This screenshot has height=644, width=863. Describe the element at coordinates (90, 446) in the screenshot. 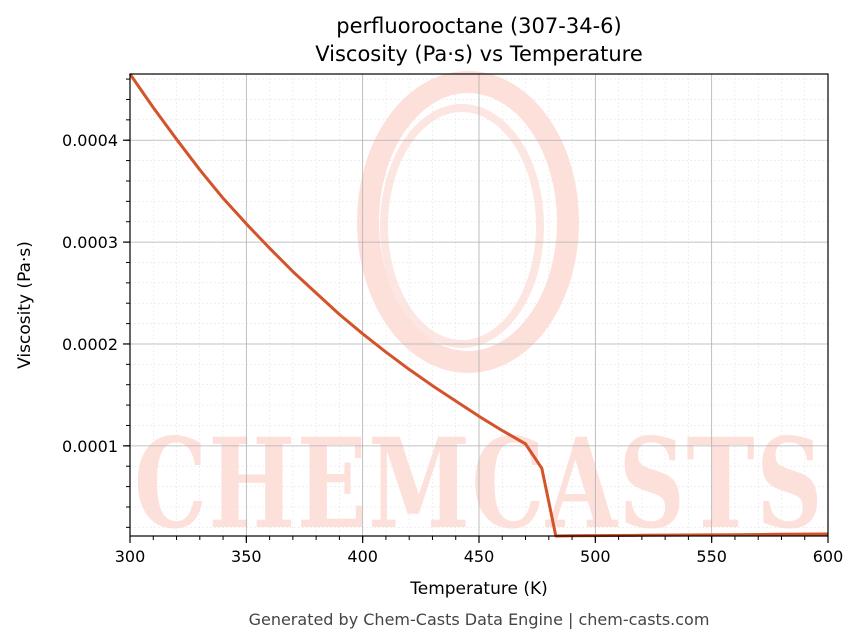

I see `y-tick-label: 0.0001` at that location.